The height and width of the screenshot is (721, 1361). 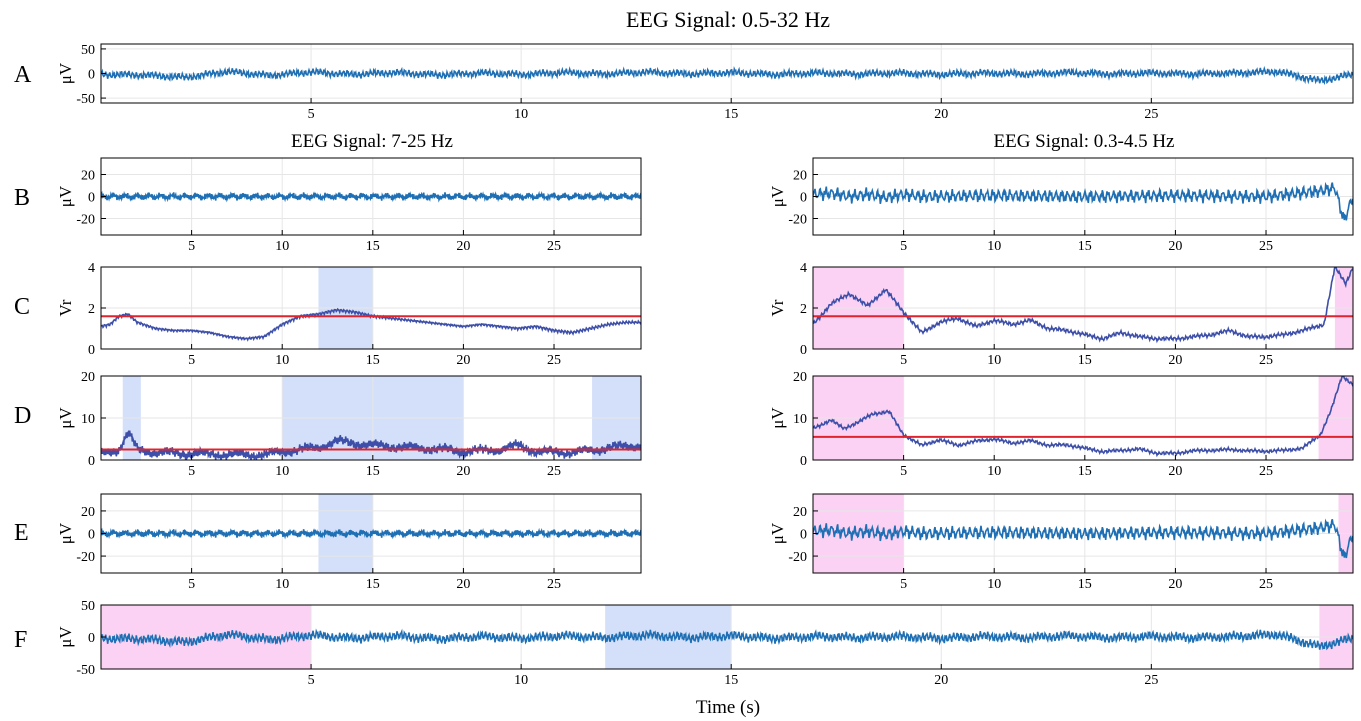 What do you see at coordinates (1175, 360) in the screenshot?
I see `x-tick-label-c-right-20: 20` at bounding box center [1175, 360].